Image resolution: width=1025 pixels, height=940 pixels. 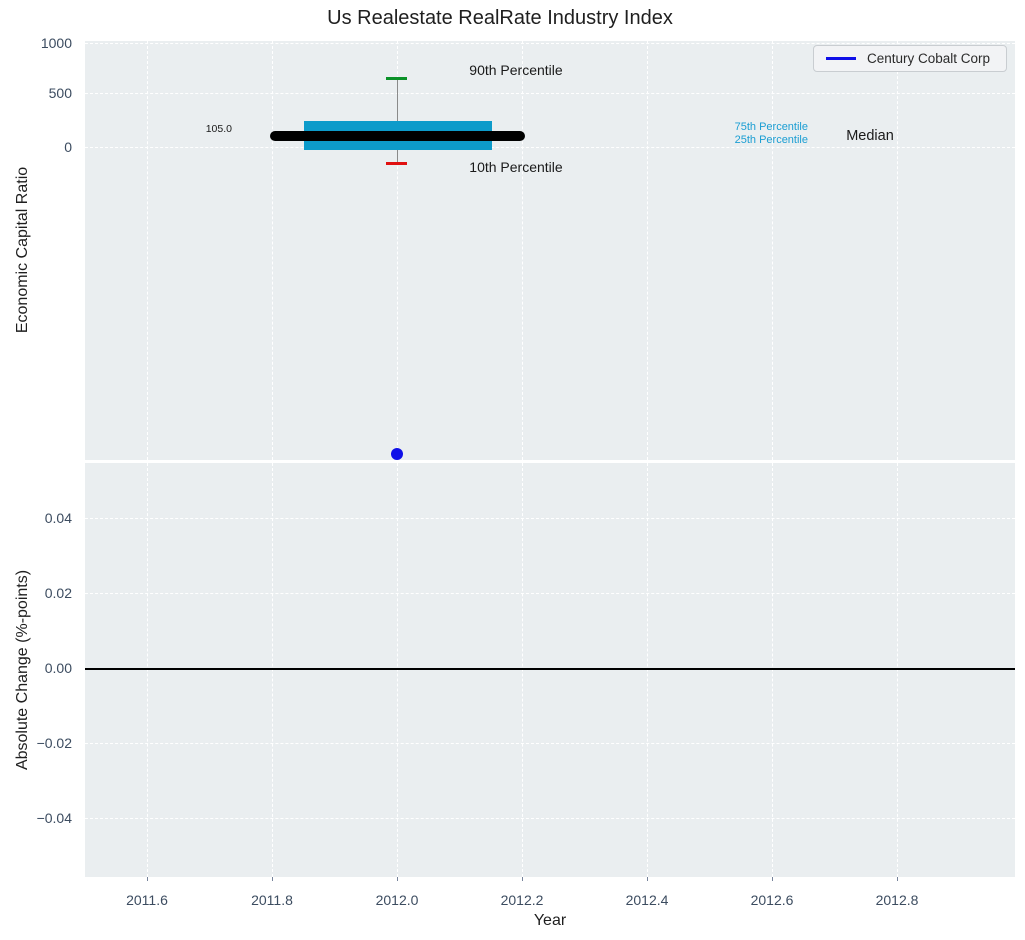 What do you see at coordinates (516, 70) in the screenshot?
I see `p90-annotation: 90th Percentile` at bounding box center [516, 70].